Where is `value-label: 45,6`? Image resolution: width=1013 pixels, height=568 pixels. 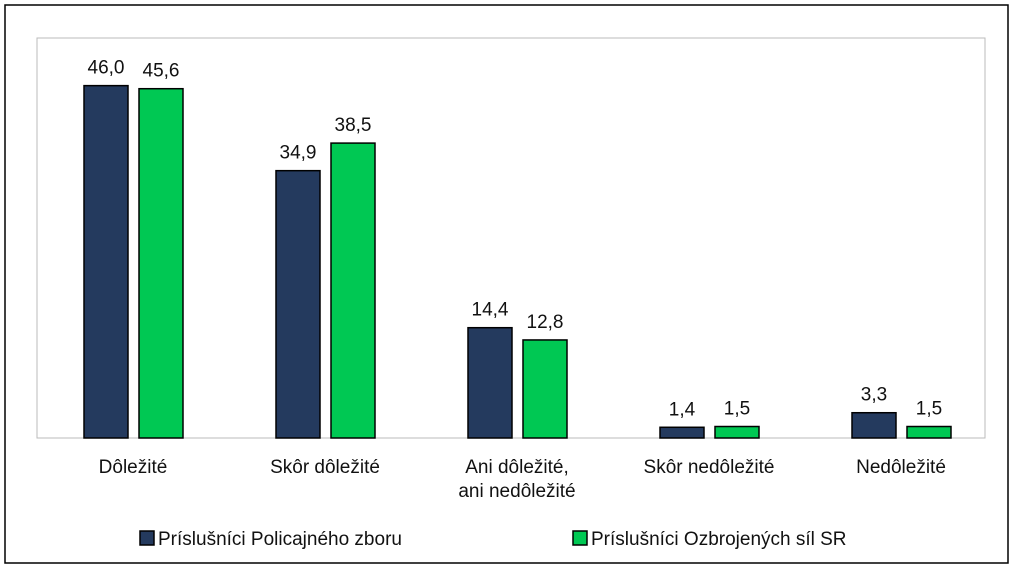 value-label: 45,6 is located at coordinates (161, 71).